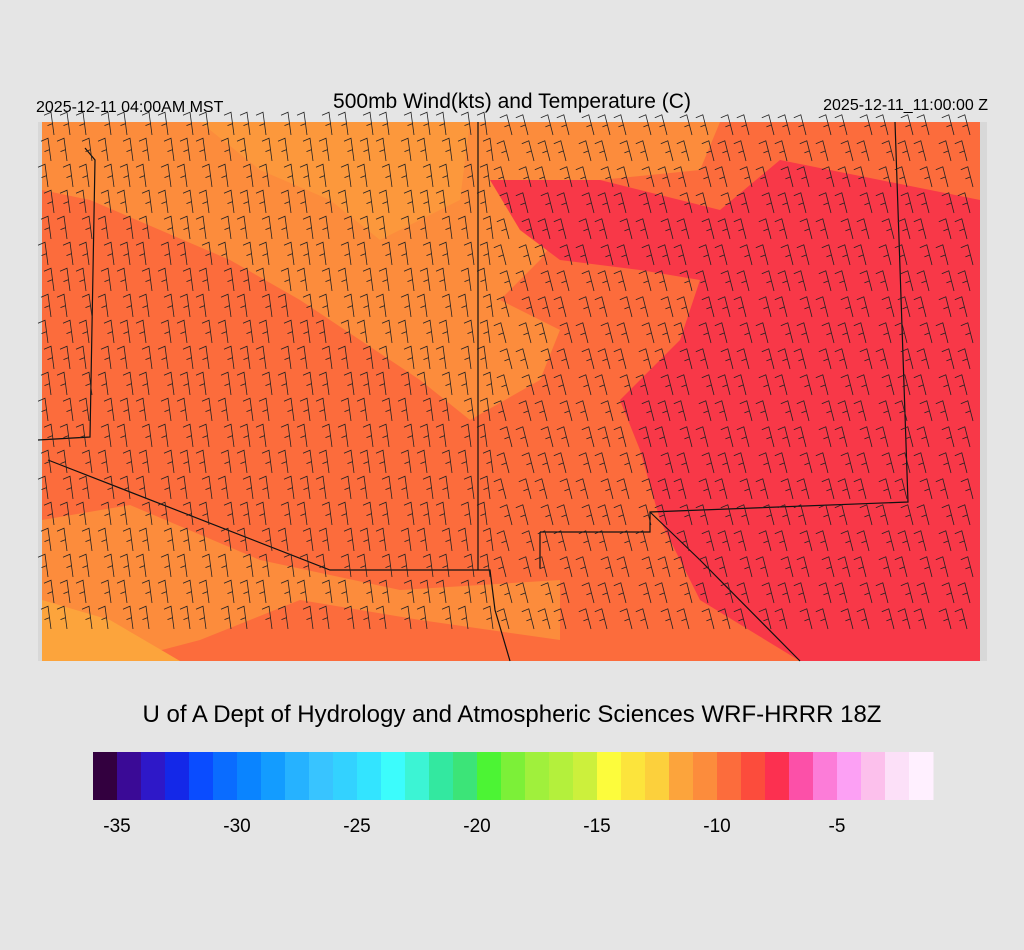 Image resolution: width=1024 pixels, height=950 pixels. Describe the element at coordinates (301, 583) in the screenshot. I see `warm-south` at that location.